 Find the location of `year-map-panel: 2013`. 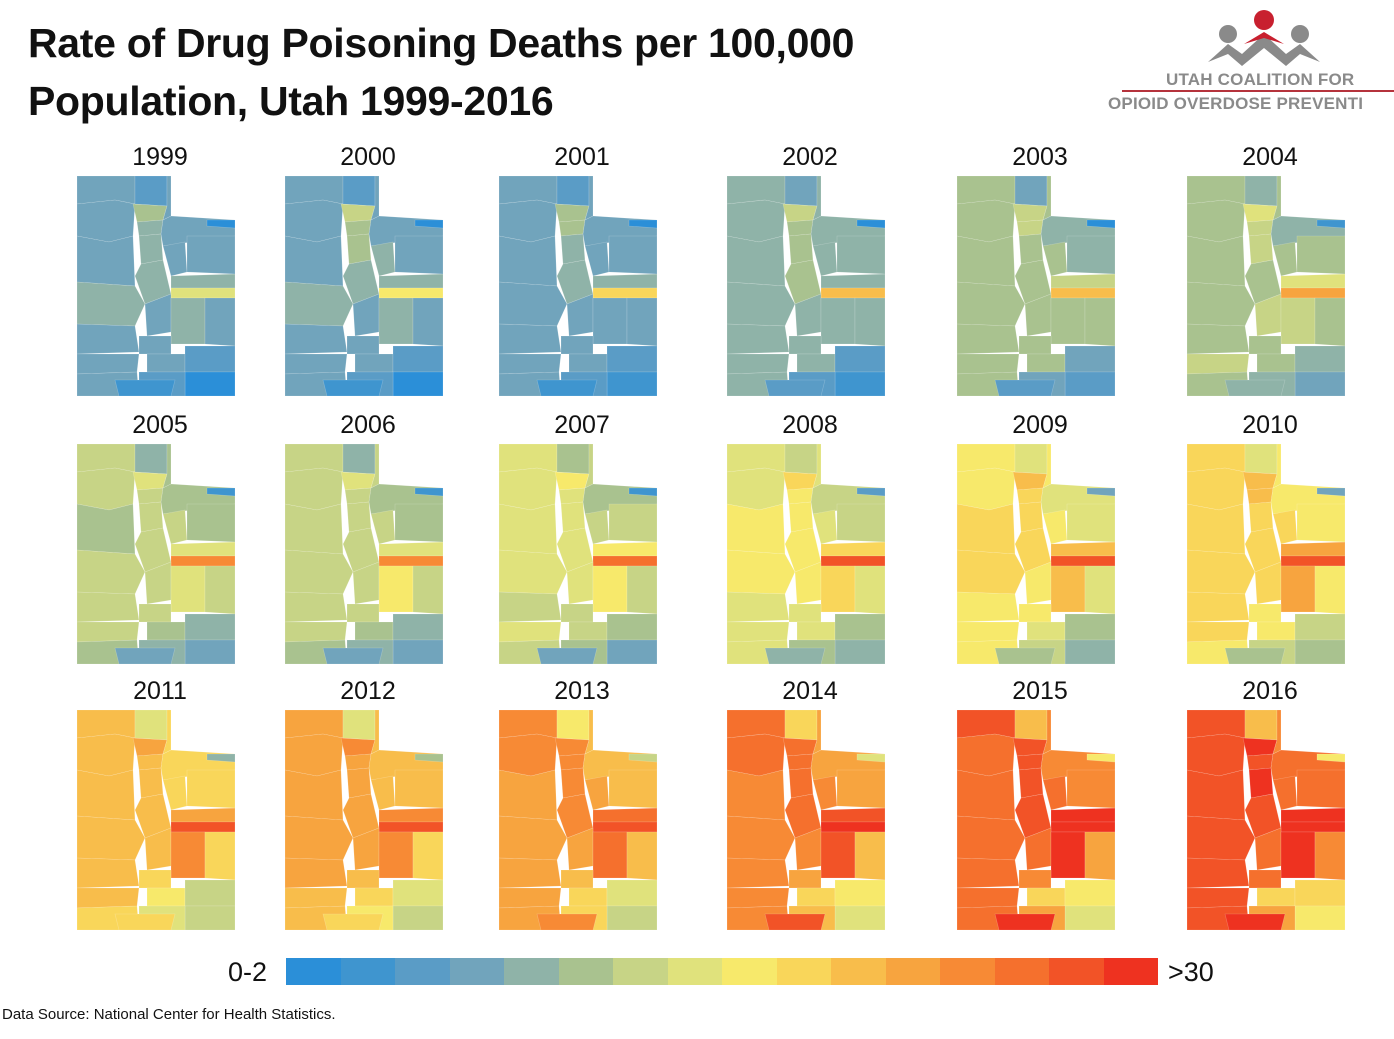

year-map-panel: 2013 is located at coordinates (582, 808).